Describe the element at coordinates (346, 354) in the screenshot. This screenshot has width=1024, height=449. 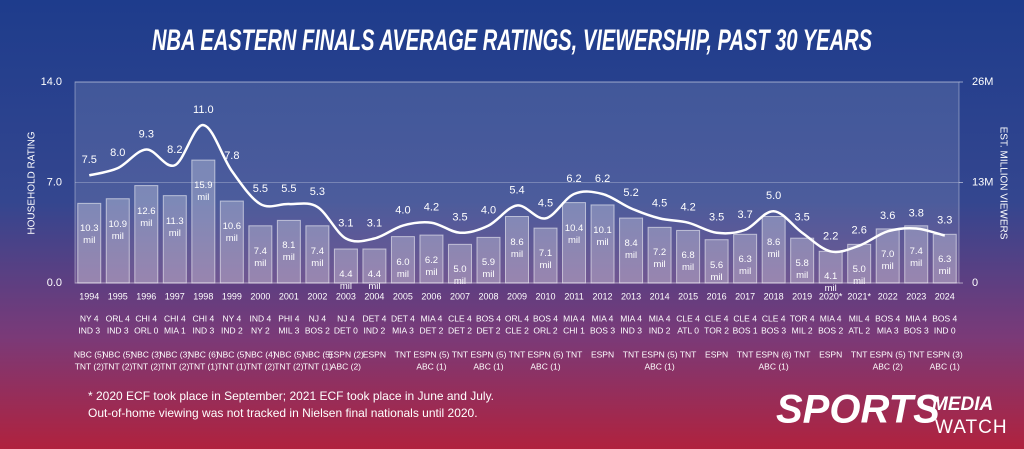
I see `network: ESPN (2)` at that location.